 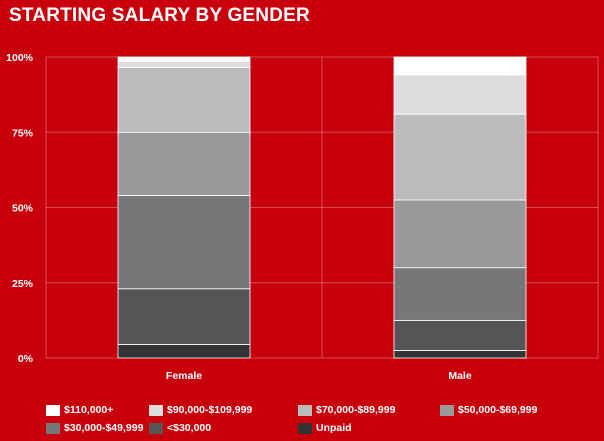 I want to click on chart-title: STARTING SALARY BY GENDER, so click(x=159, y=15).